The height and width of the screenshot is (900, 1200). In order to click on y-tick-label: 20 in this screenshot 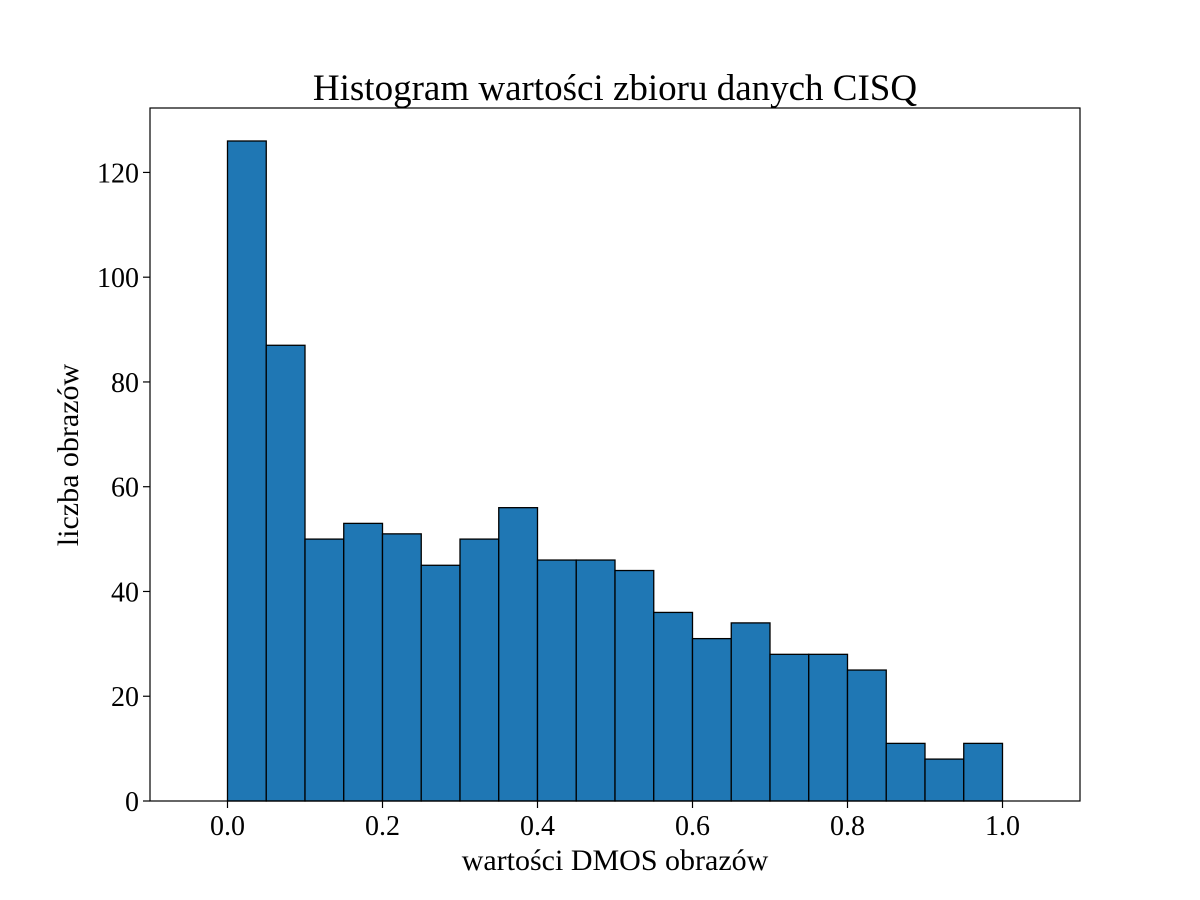, I will do `click(125, 697)`.